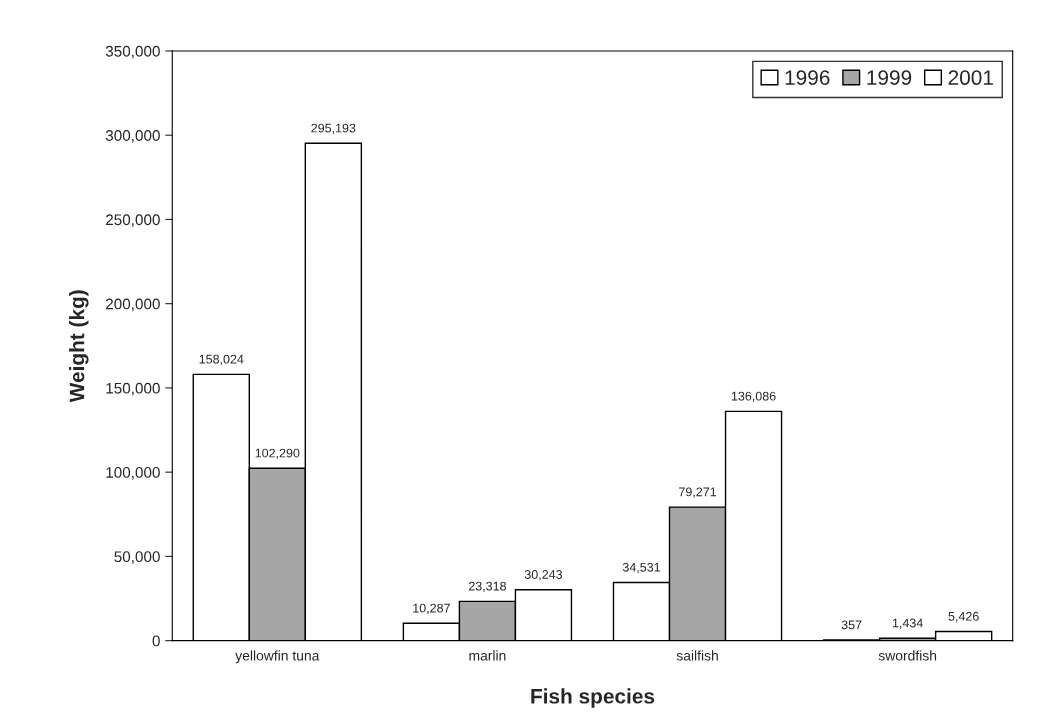 Image resolution: width=1044 pixels, height=728 pixels. Describe the element at coordinates (156, 641) in the screenshot. I see `y-tick-label: 0` at that location.